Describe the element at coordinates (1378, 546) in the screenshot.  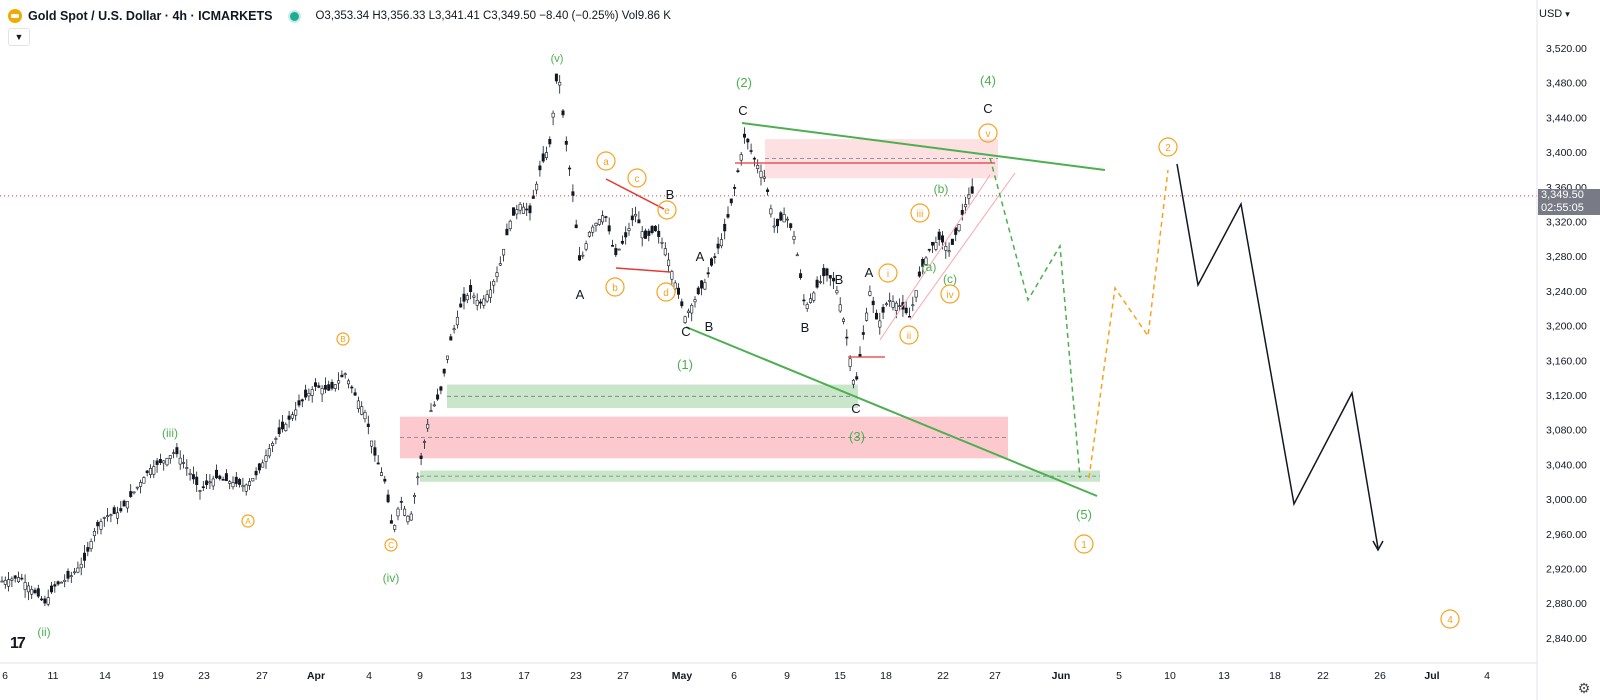
I see `projection-arrowhead` at that location.